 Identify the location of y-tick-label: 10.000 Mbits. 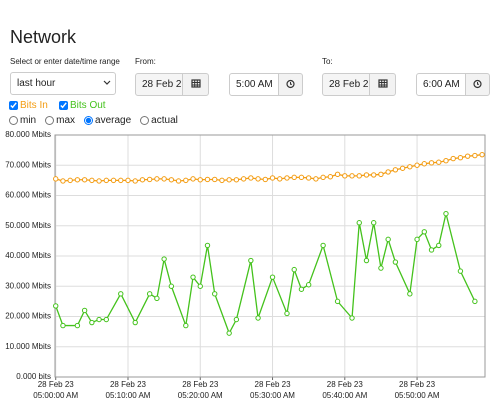
(28, 346).